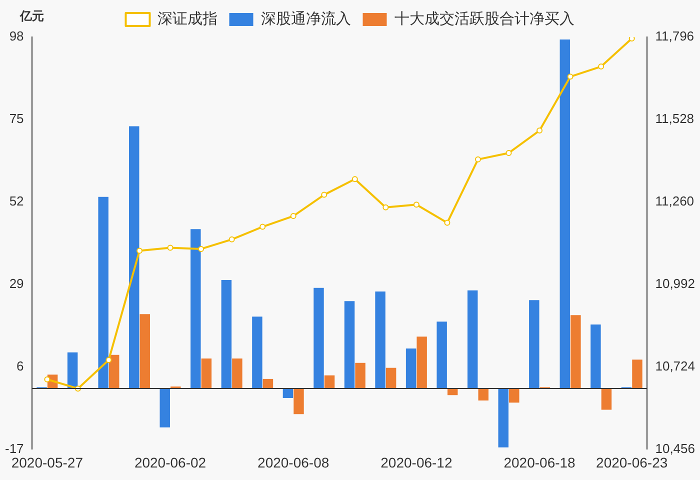  What do you see at coordinates (632, 462) in the screenshot?
I see `x-tick-label: 2020-06-23` at bounding box center [632, 462].